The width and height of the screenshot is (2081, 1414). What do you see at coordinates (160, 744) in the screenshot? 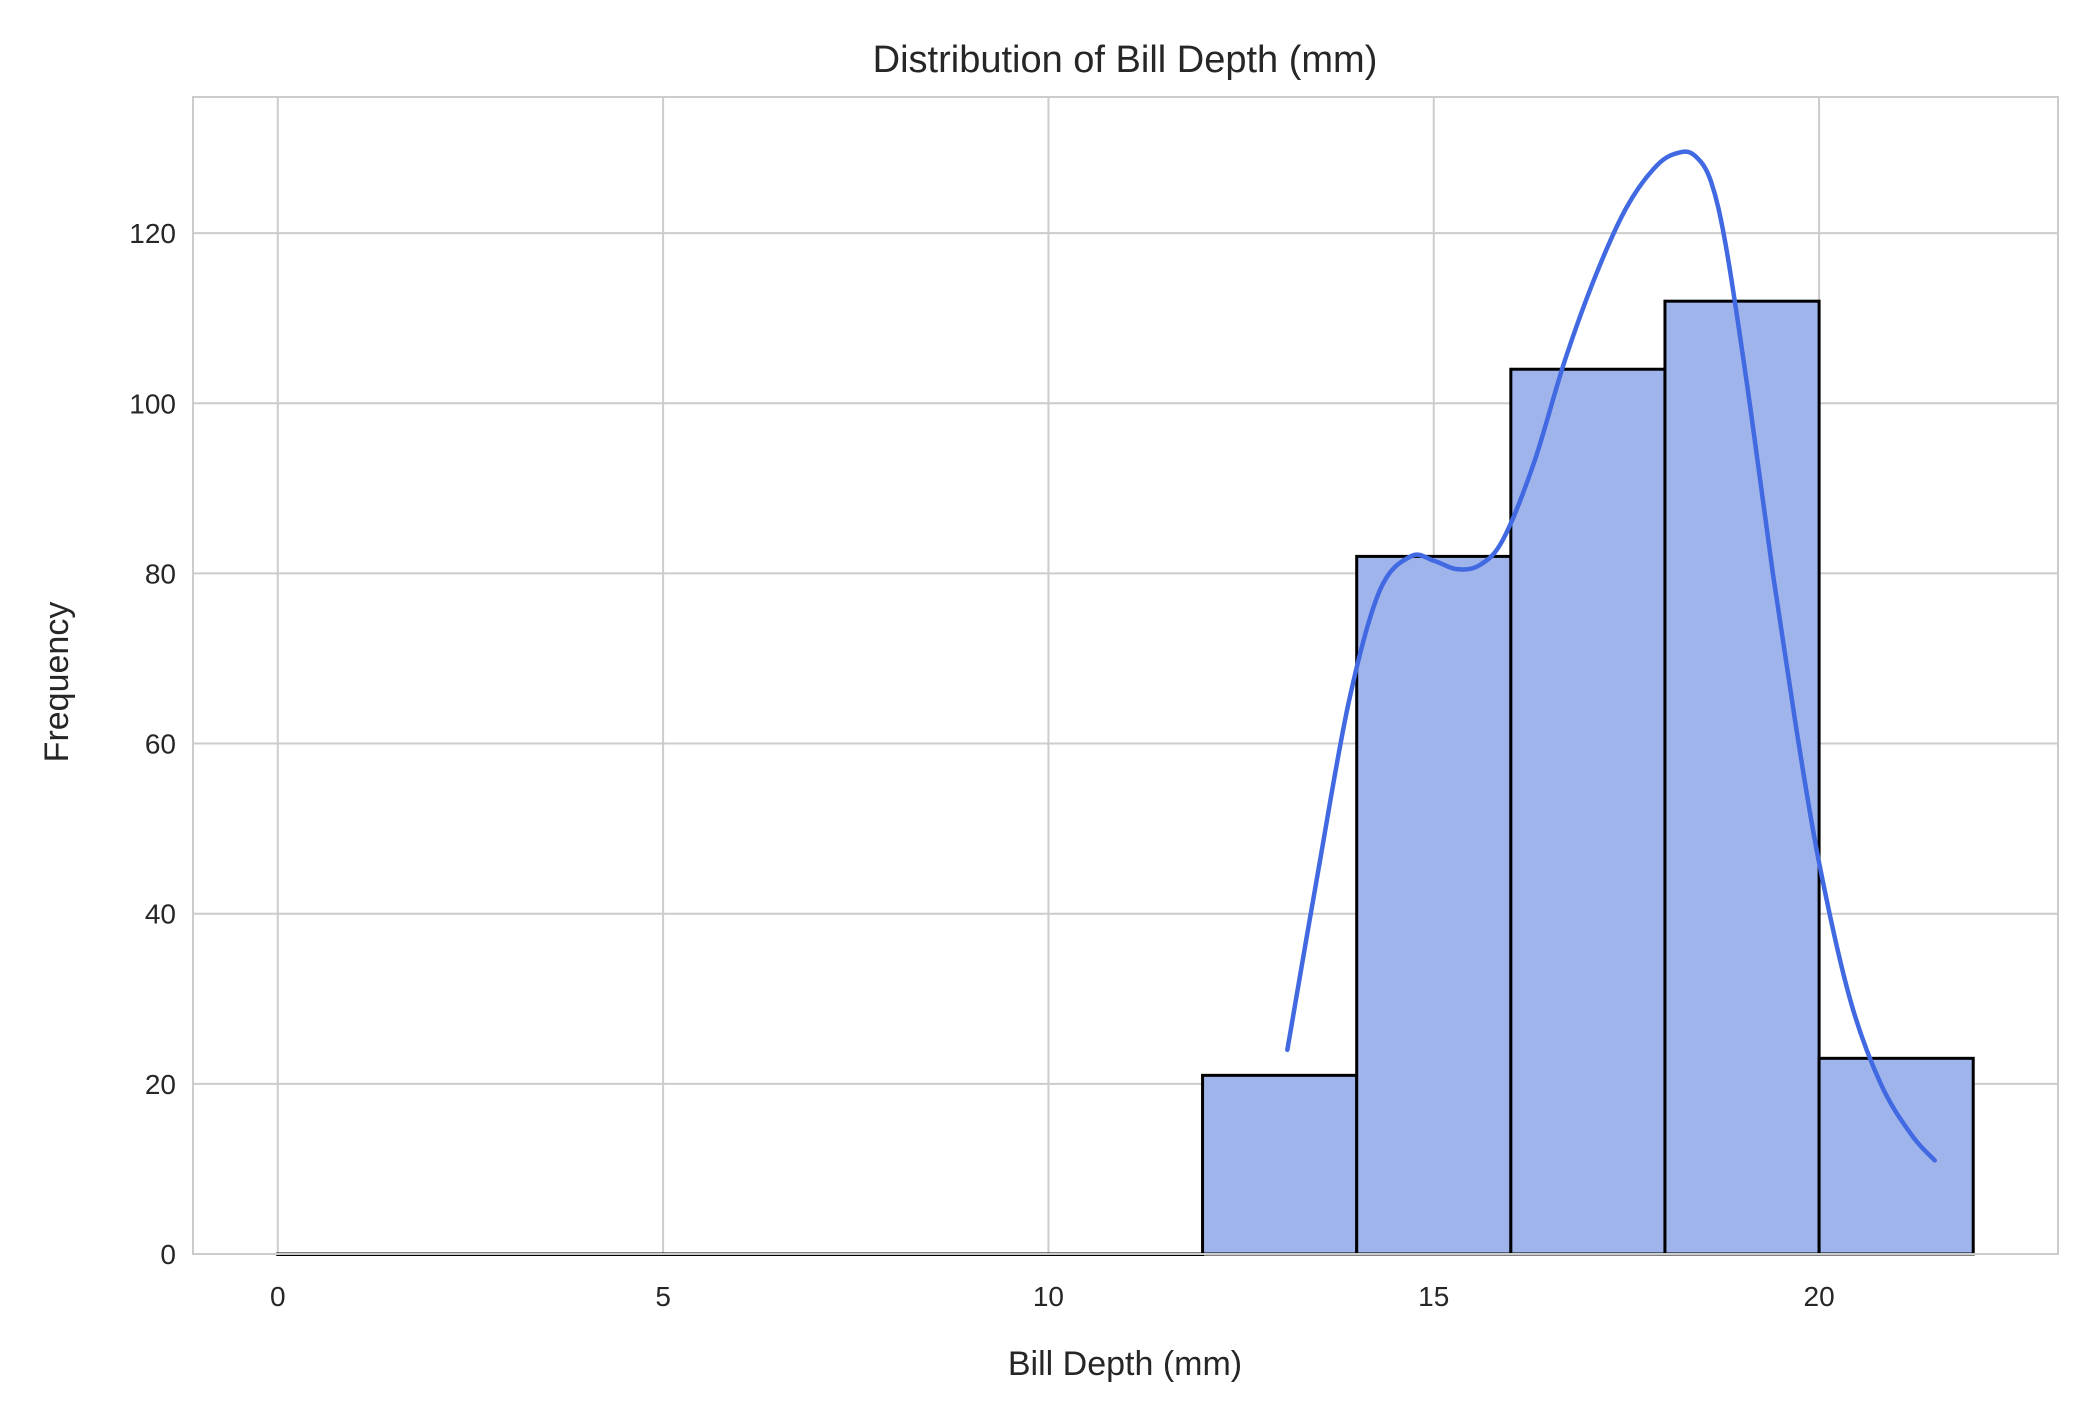
I see `y-tick-label-3: 60` at bounding box center [160, 744].